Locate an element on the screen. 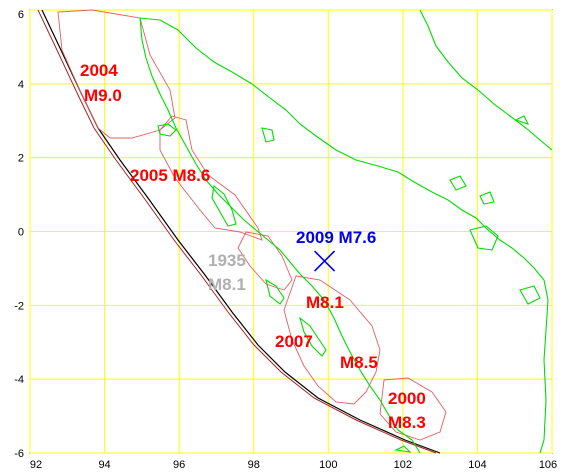 The height and width of the screenshot is (474, 561). rupture-zone-2005 is located at coordinates (211, 178).